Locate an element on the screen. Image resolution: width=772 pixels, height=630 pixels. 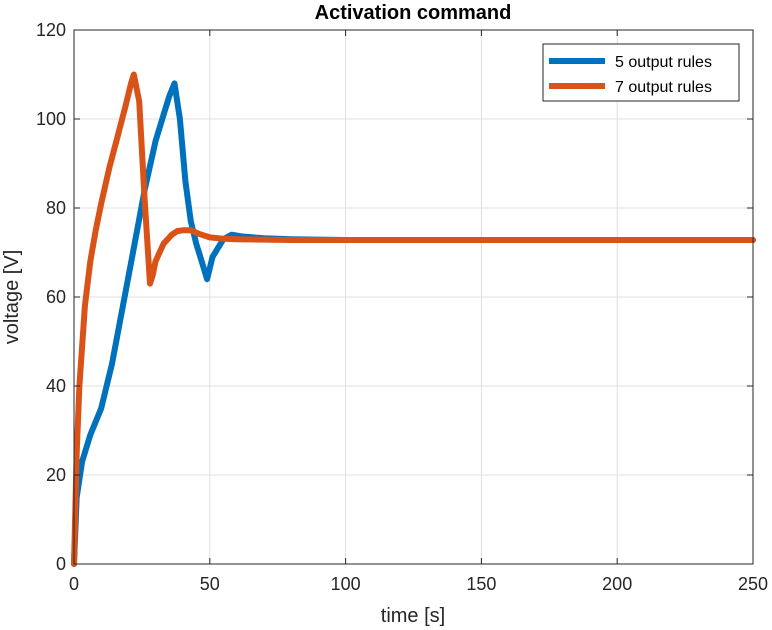
y-tick-label: 0 is located at coordinates (61, 564).